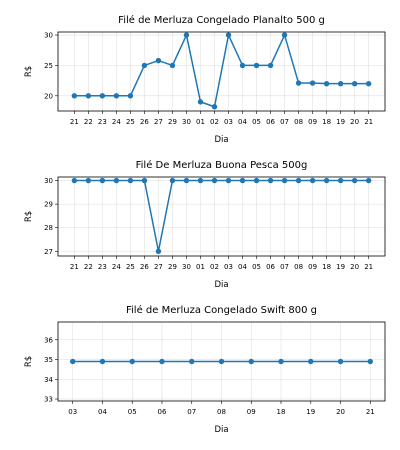 This screenshot has width=400, height=450. Describe the element at coordinates (48, 228) in the screenshot. I see `y-tick-label: 28` at that location.